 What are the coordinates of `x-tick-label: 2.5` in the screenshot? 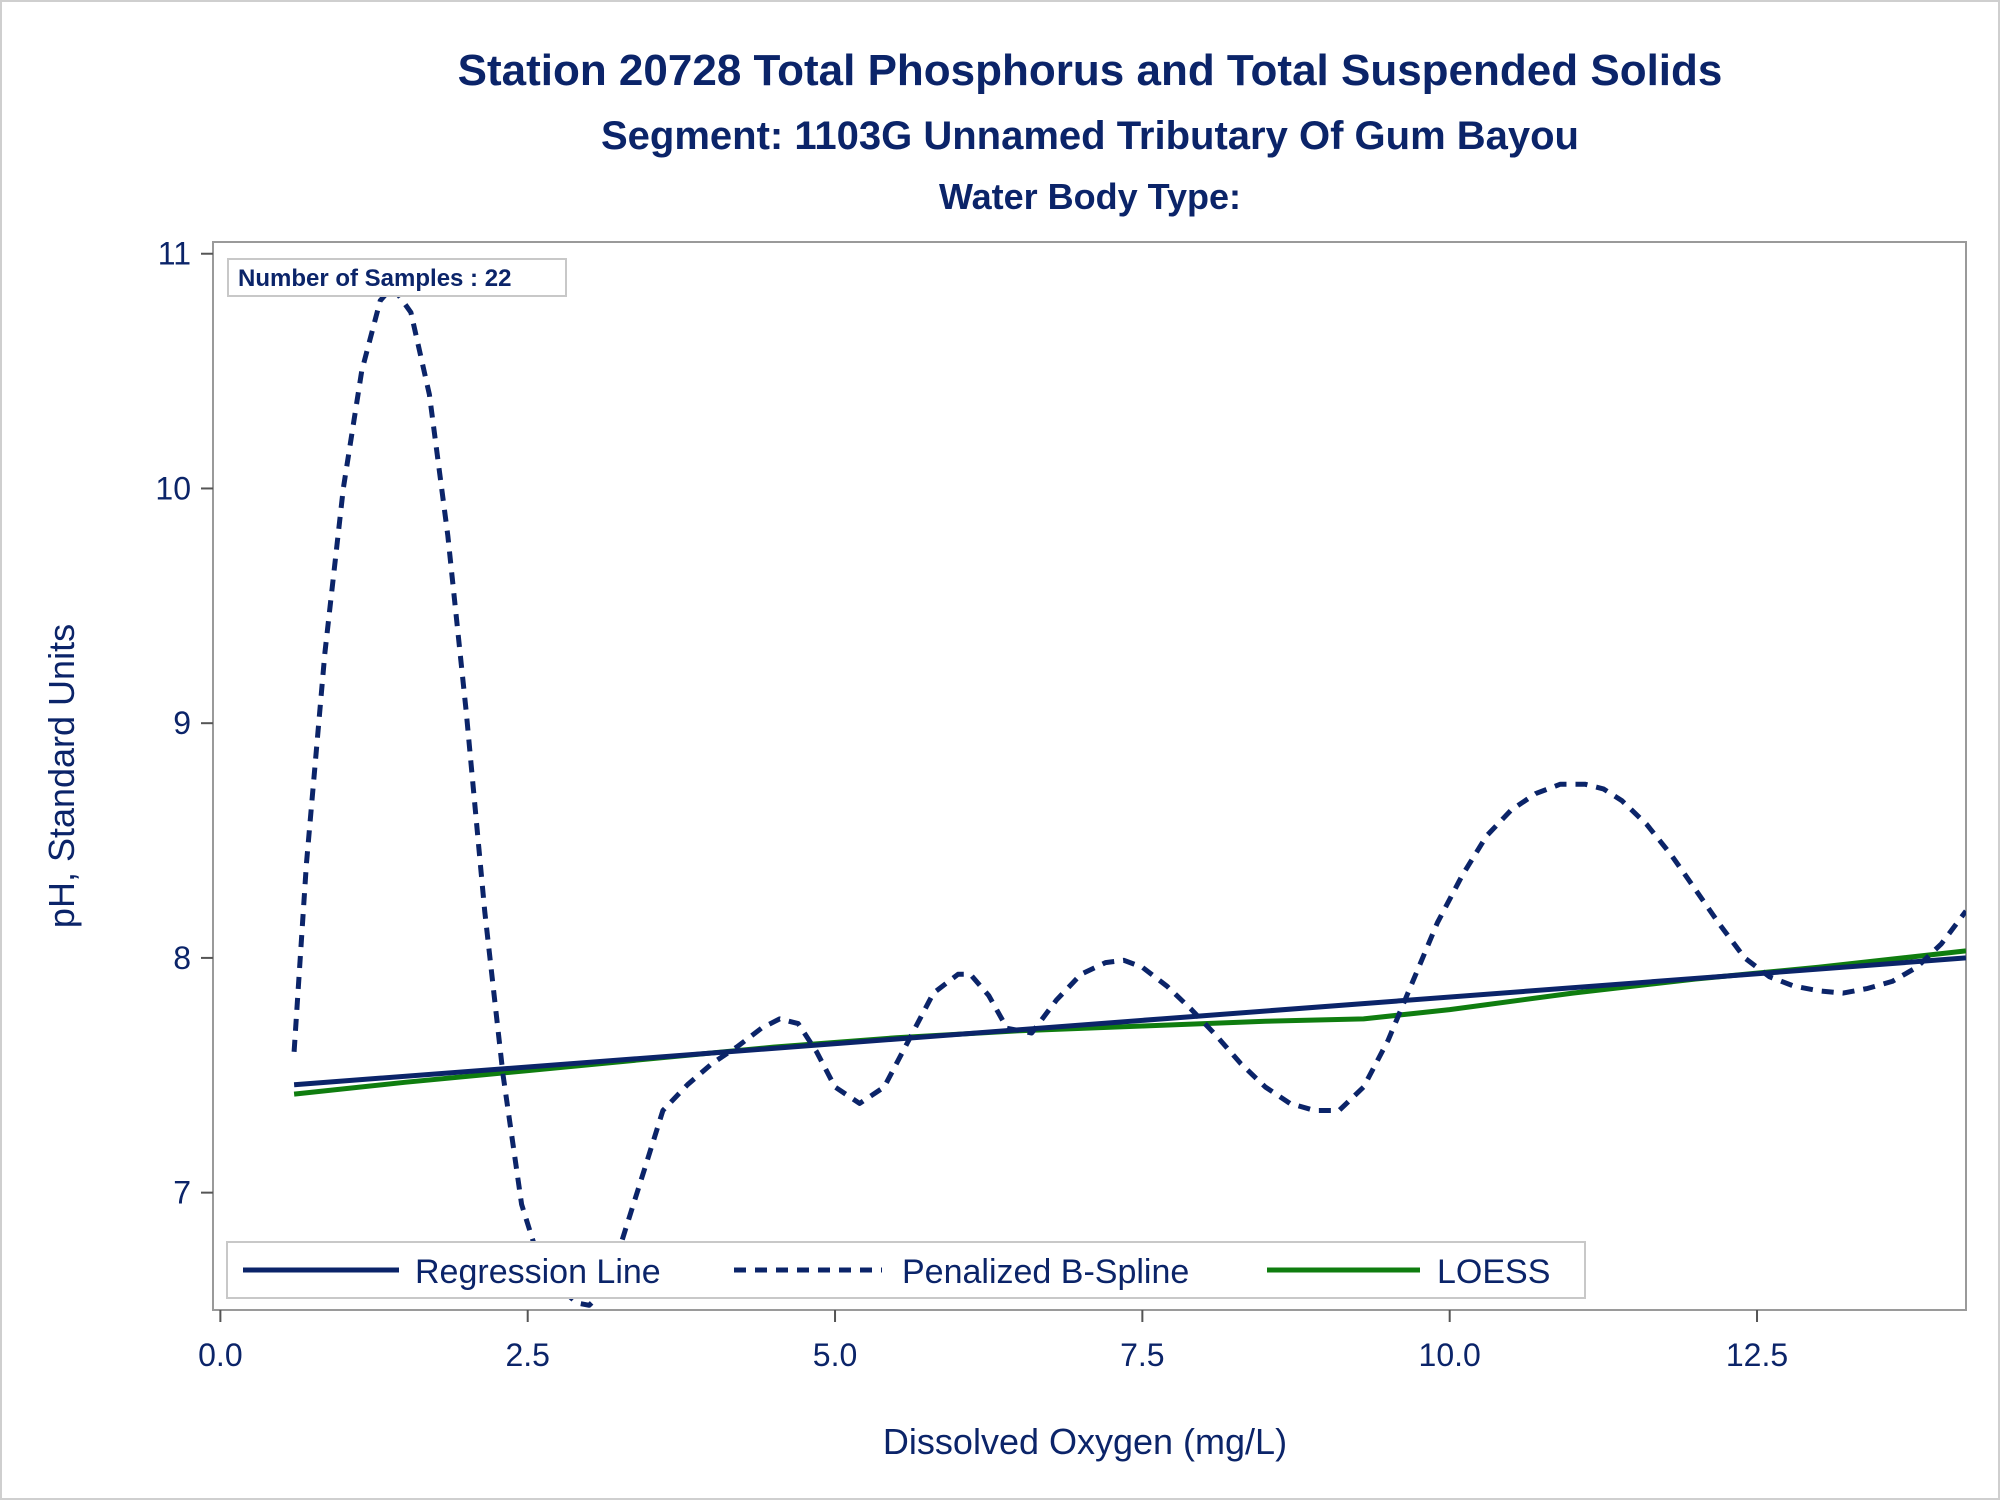 It's located at (527, 1355).